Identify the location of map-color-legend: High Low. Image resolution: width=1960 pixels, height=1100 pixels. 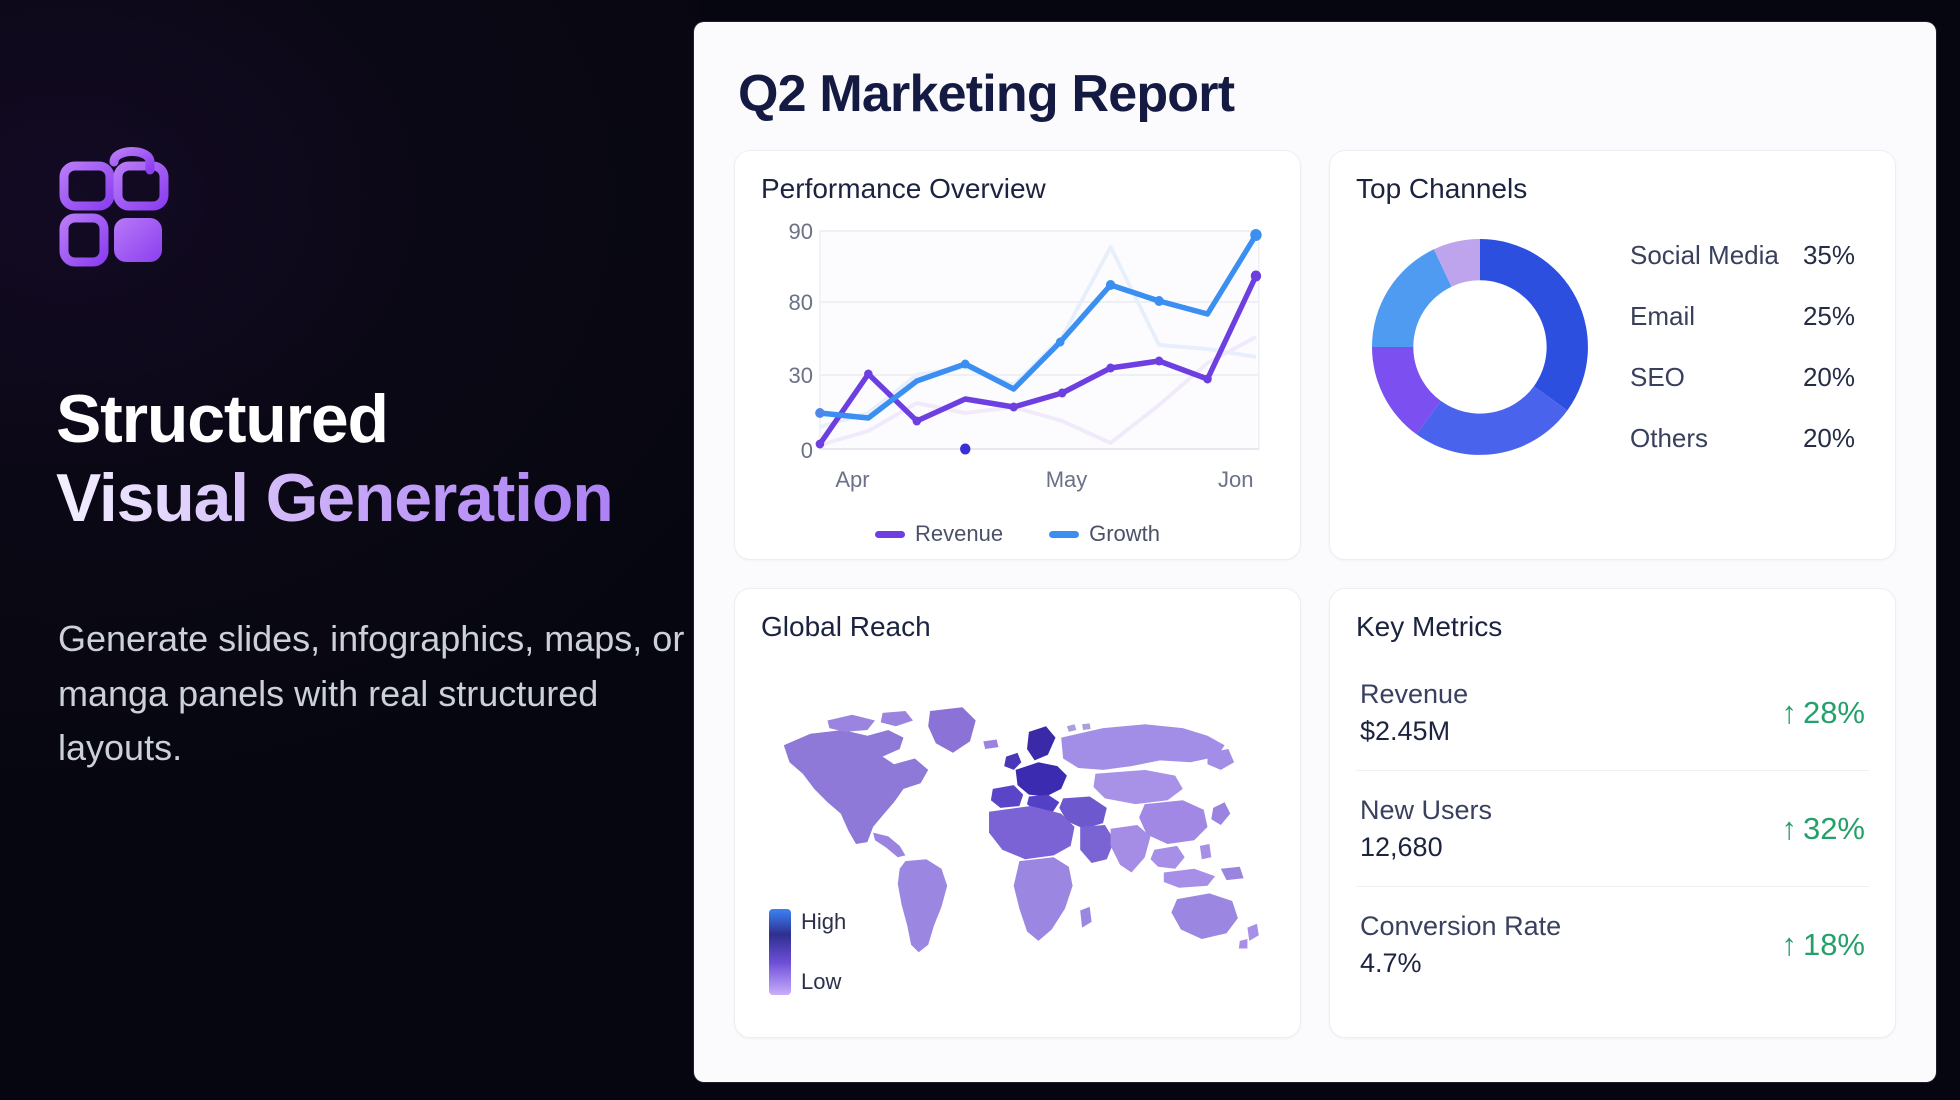
(807, 952).